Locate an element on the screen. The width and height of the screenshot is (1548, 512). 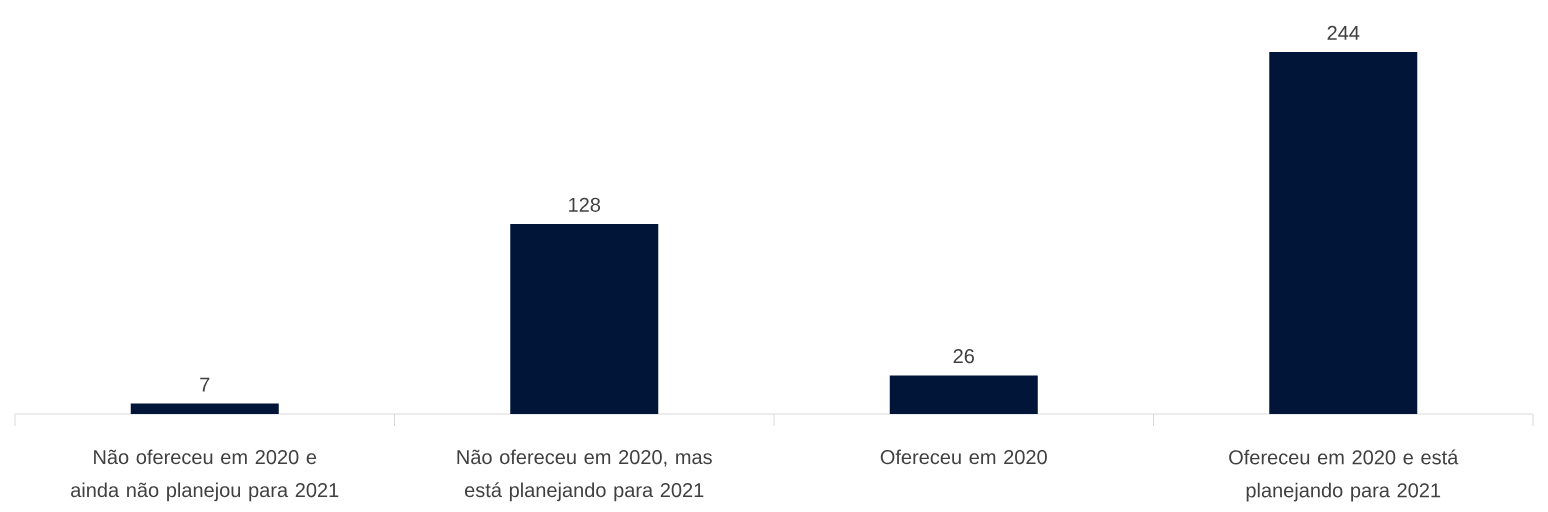
data-label: 244 is located at coordinates (1343, 32).